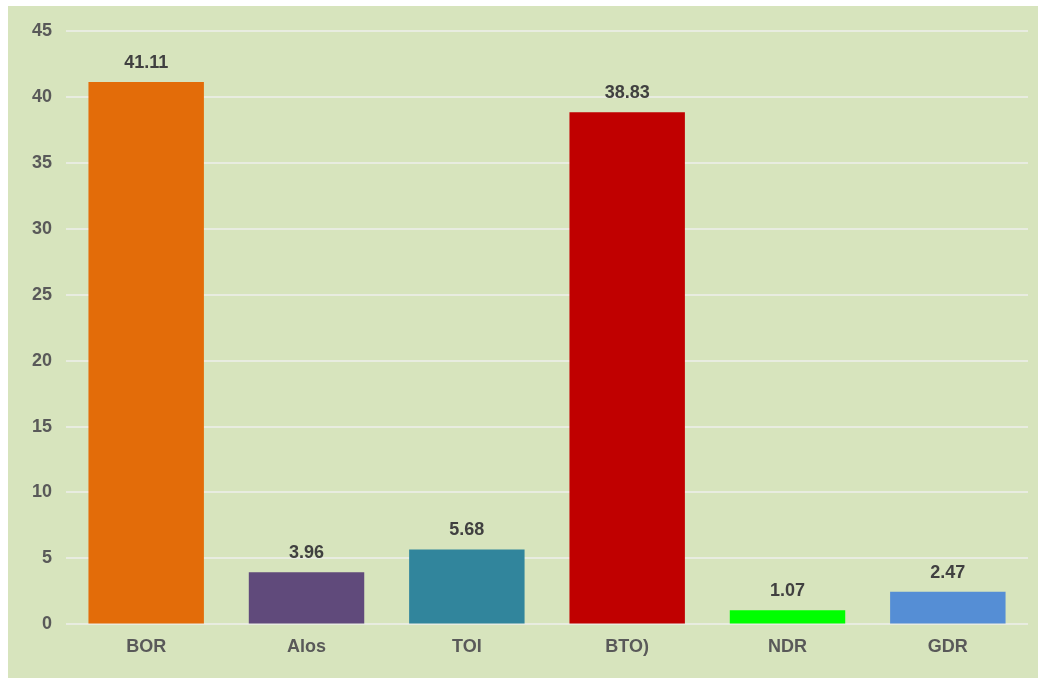 This screenshot has height=684, width=1046. I want to click on data-label: 38.83, so click(627, 92).